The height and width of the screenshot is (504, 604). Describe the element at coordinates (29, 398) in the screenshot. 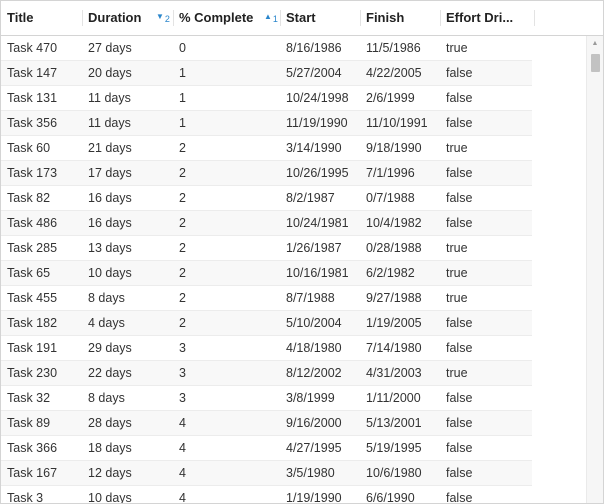

I see `cell-title: Task 32` at that location.